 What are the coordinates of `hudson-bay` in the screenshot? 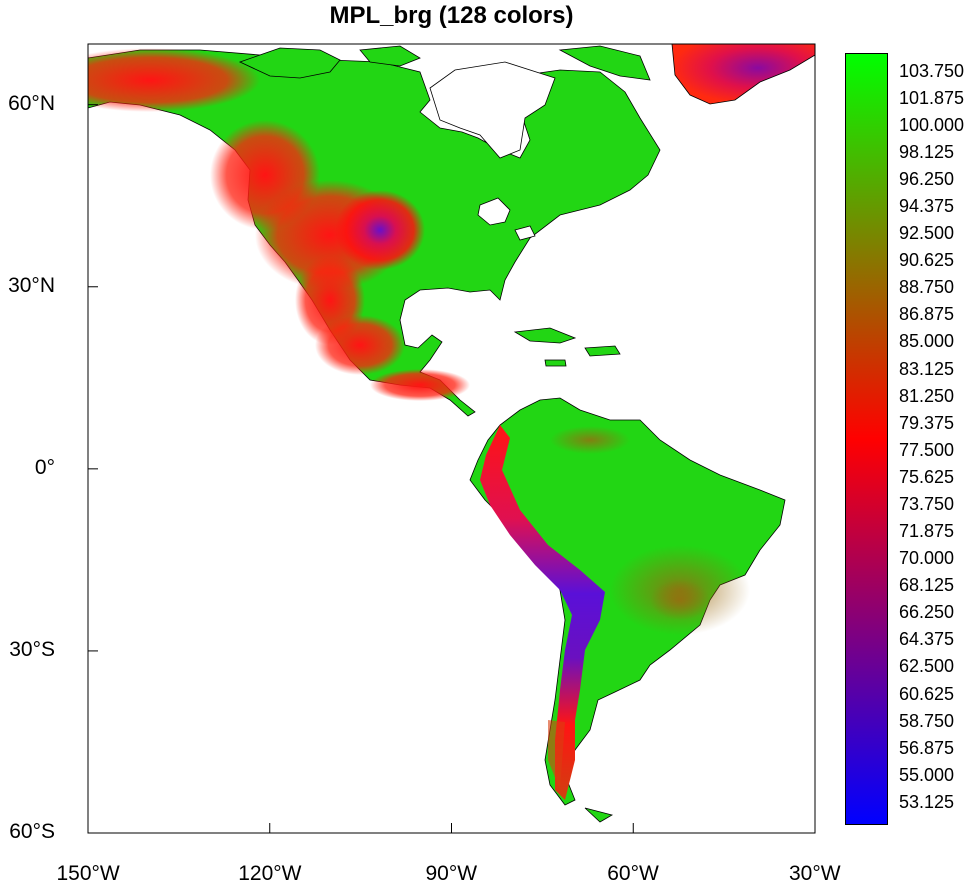 It's located at (492, 110).